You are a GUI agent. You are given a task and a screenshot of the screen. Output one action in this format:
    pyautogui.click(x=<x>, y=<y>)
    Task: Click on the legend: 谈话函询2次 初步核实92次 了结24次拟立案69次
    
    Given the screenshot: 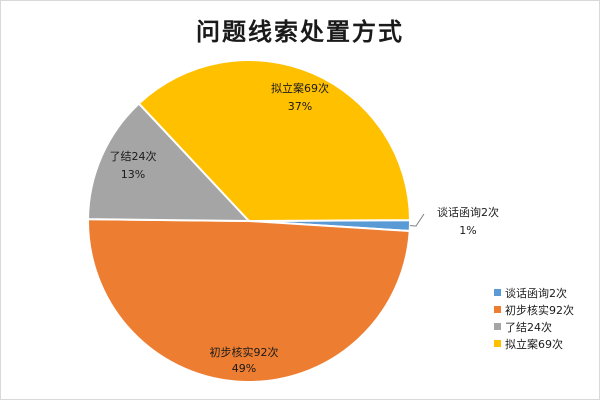 What is the action you would take?
    pyautogui.click(x=534, y=318)
    